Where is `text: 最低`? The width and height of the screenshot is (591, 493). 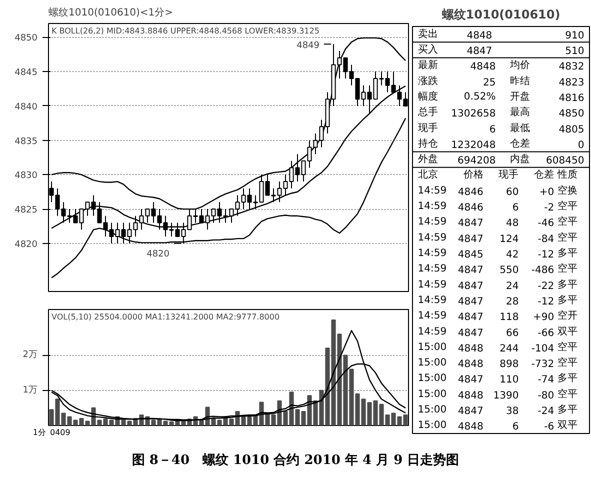
text: 最低 is located at coordinates (520, 128).